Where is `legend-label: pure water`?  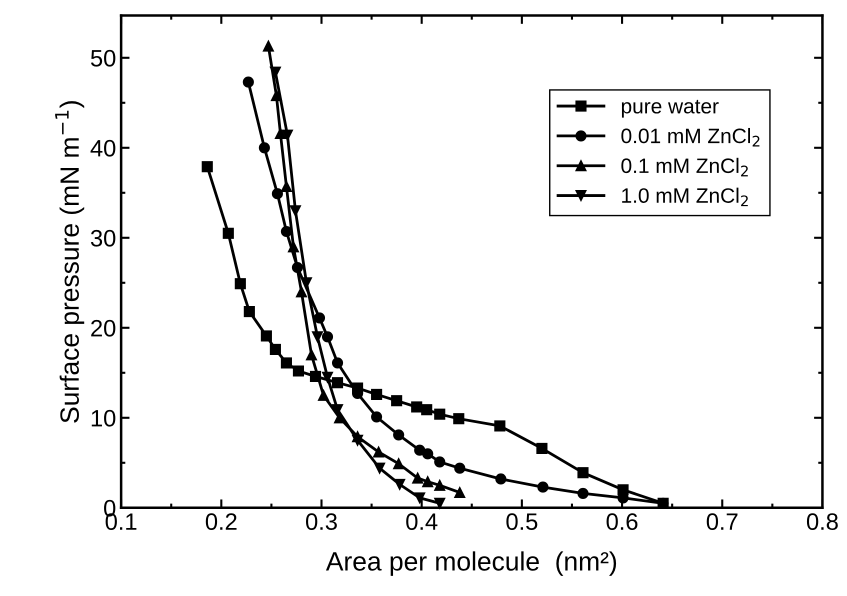 legend-label: pure water is located at coordinates (670, 109).